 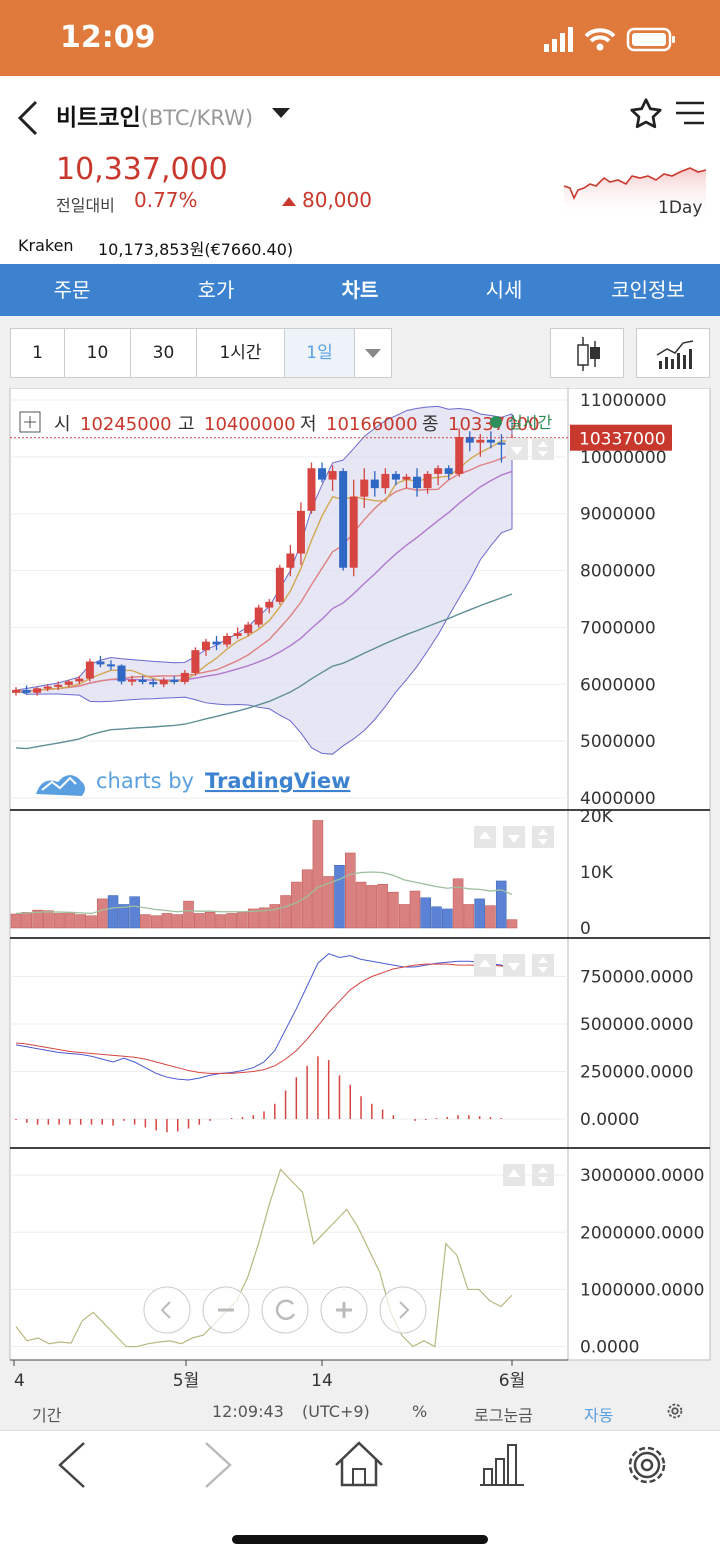 What do you see at coordinates (599, 1415) in the screenshot?
I see `auto-scale-toggle: 자동` at bounding box center [599, 1415].